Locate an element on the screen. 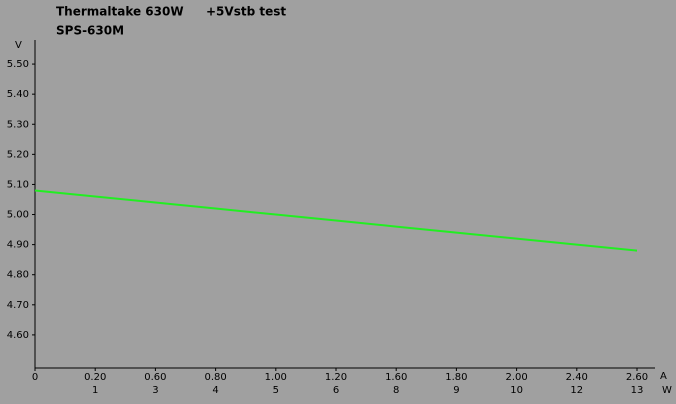 This screenshot has height=404, width=676. y-tick-label: 4.80 is located at coordinates (18, 275).